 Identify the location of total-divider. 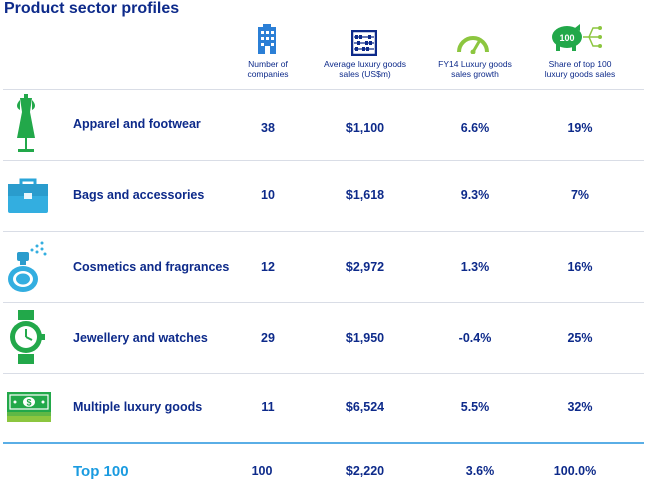
(323, 443).